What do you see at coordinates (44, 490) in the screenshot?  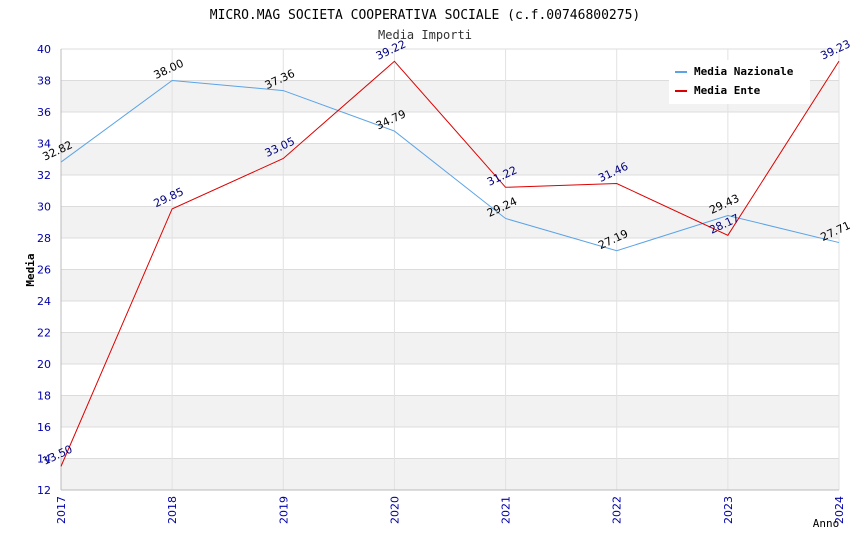 I see `y-tick-label: 12` at bounding box center [44, 490].